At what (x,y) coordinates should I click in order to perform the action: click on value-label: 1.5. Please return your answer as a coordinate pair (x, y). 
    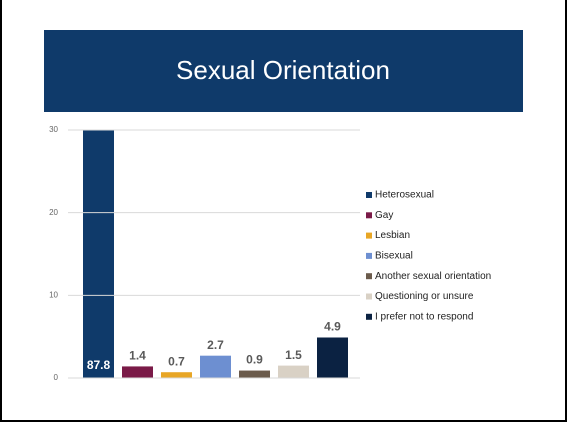
    Looking at the image, I should click on (293, 355).